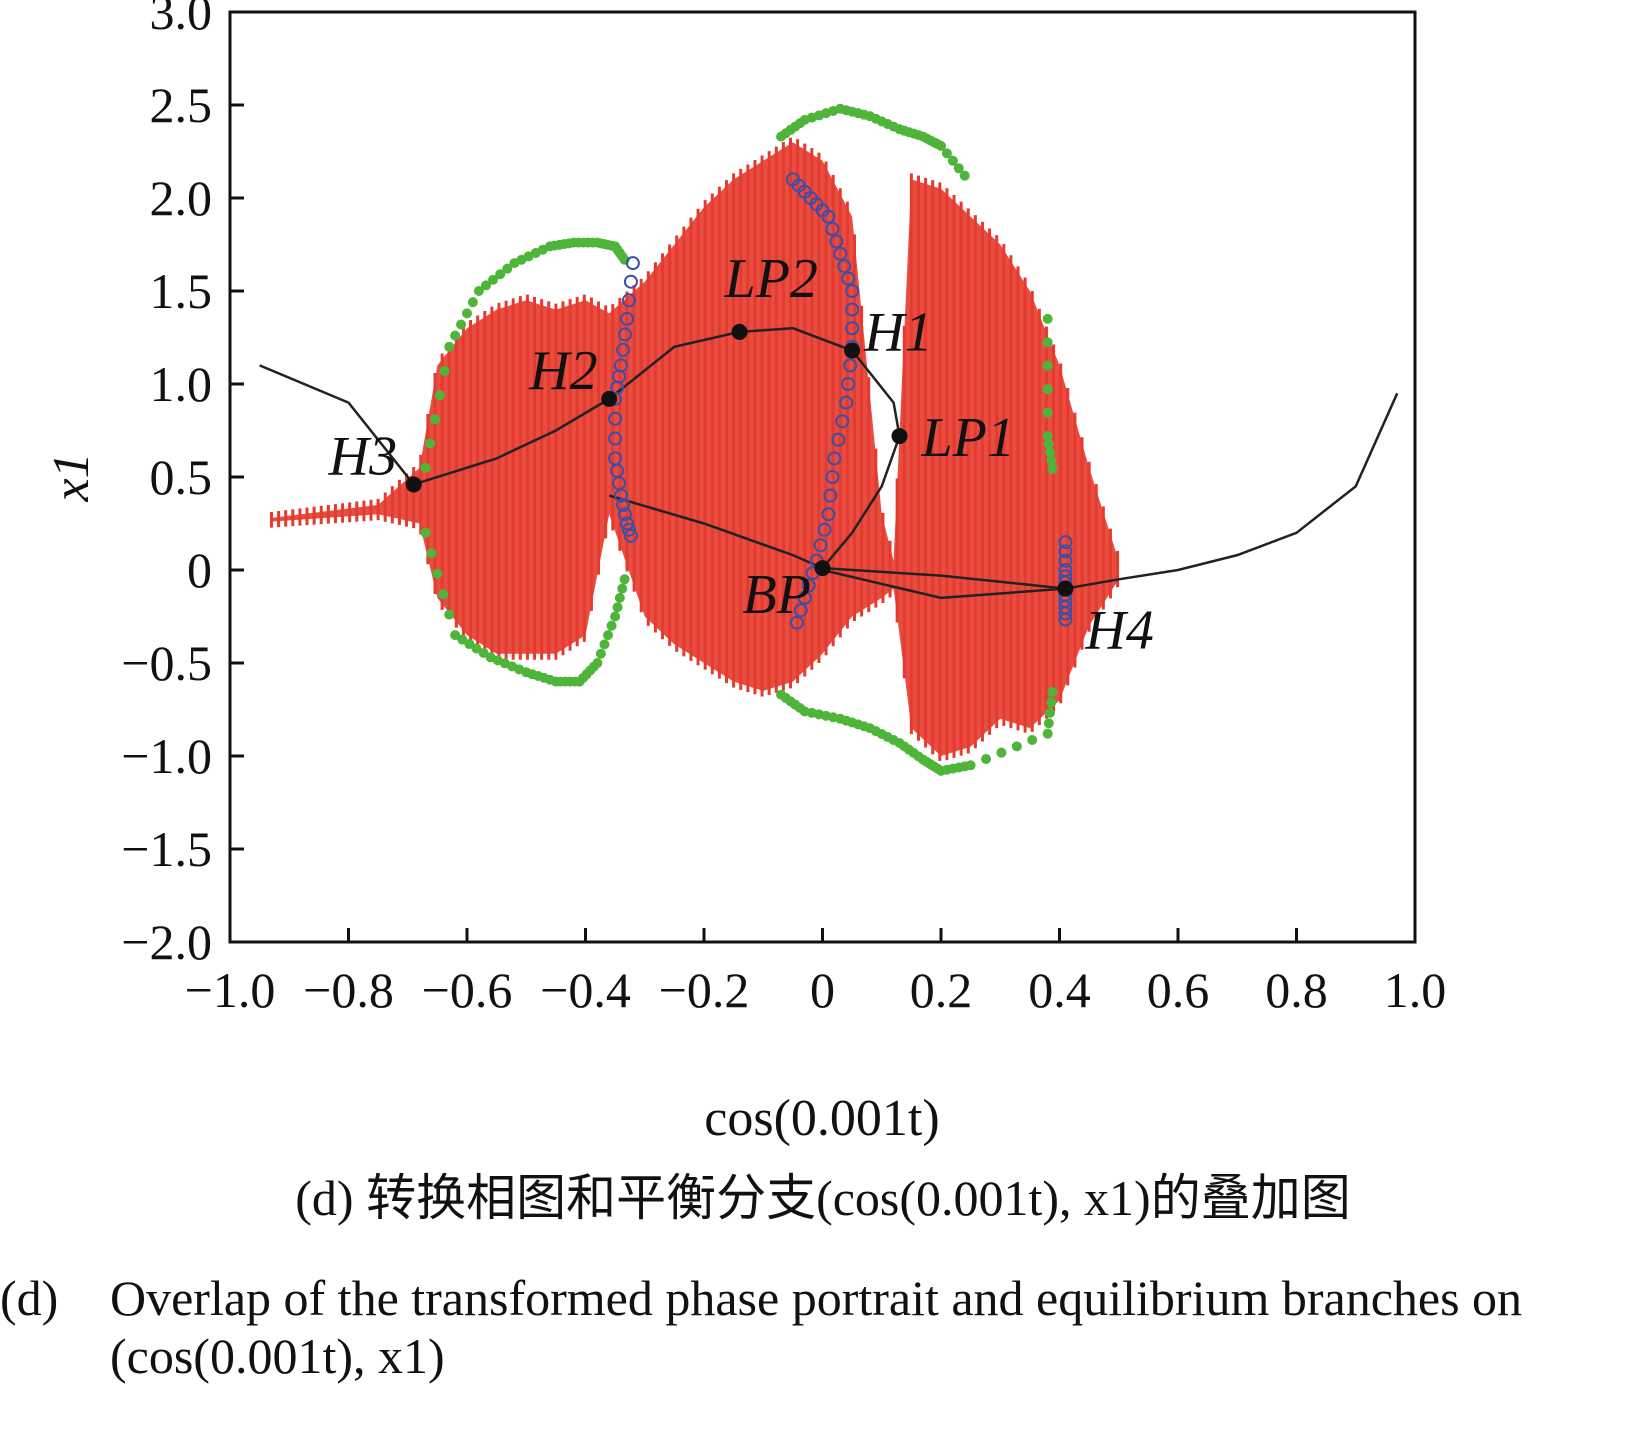  I want to click on x-tick-label: 1.0, so click(1415, 990).